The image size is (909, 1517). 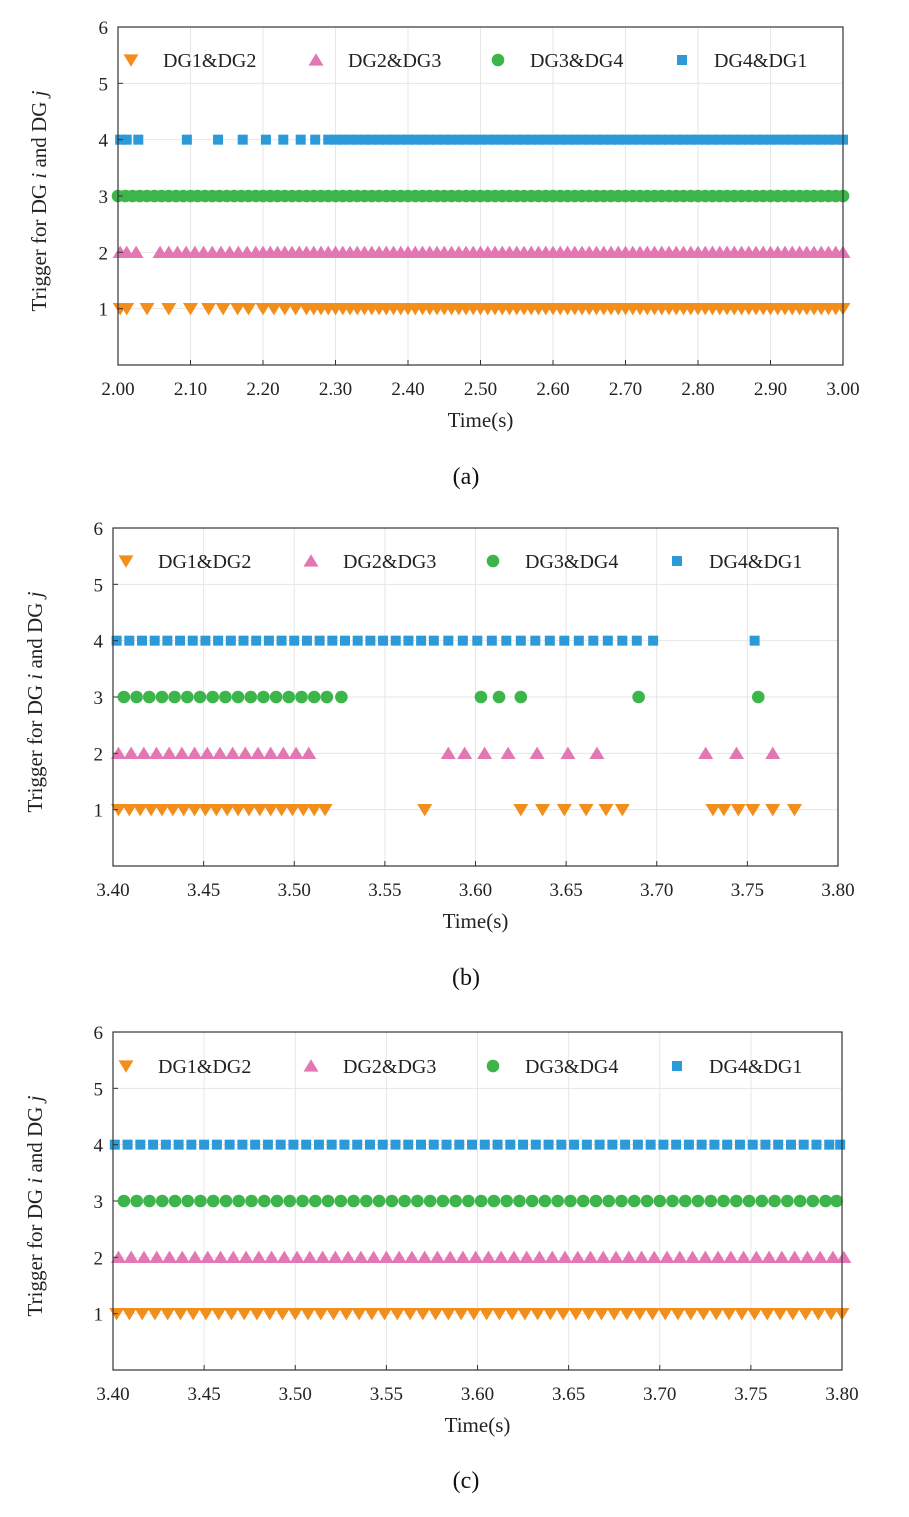 What do you see at coordinates (35, 635) in the screenshot?
I see `y-axis-label-part: and DG` at bounding box center [35, 635].